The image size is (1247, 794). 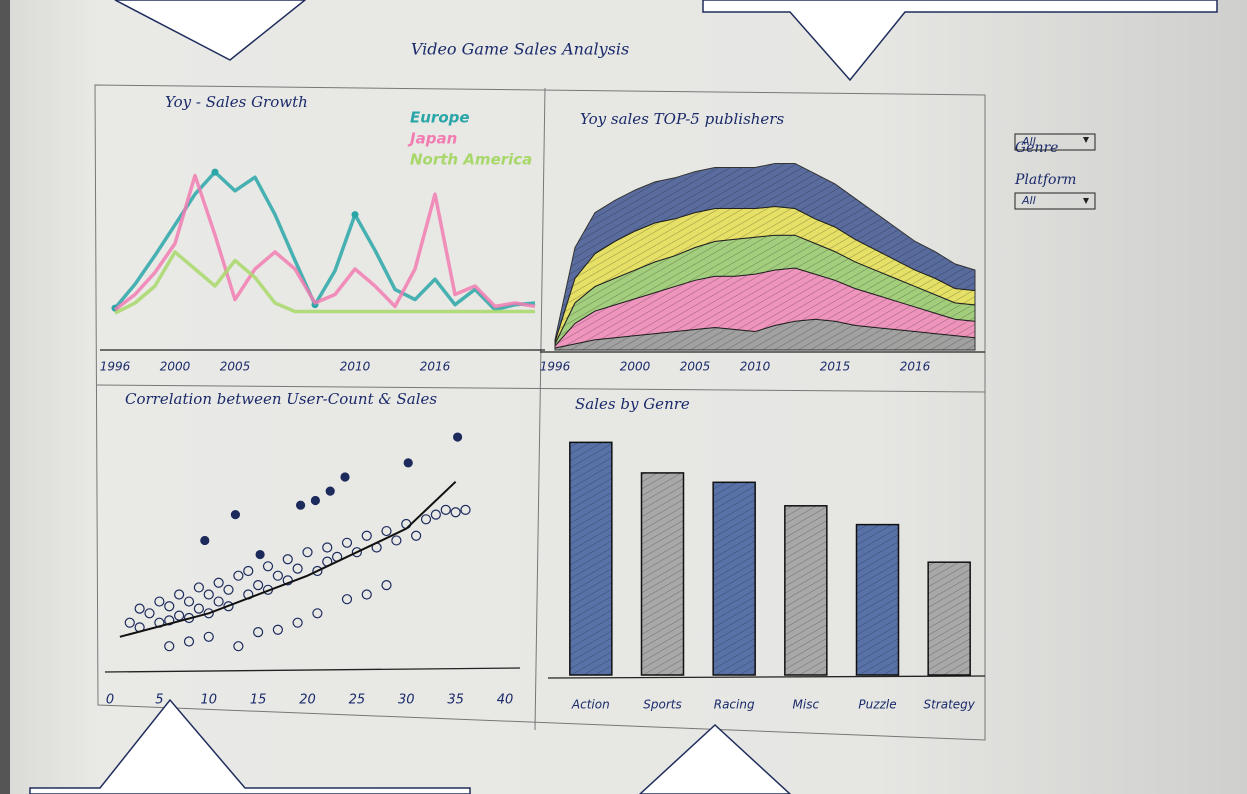 I want to click on legend-entry: Japan, so click(x=432, y=139).